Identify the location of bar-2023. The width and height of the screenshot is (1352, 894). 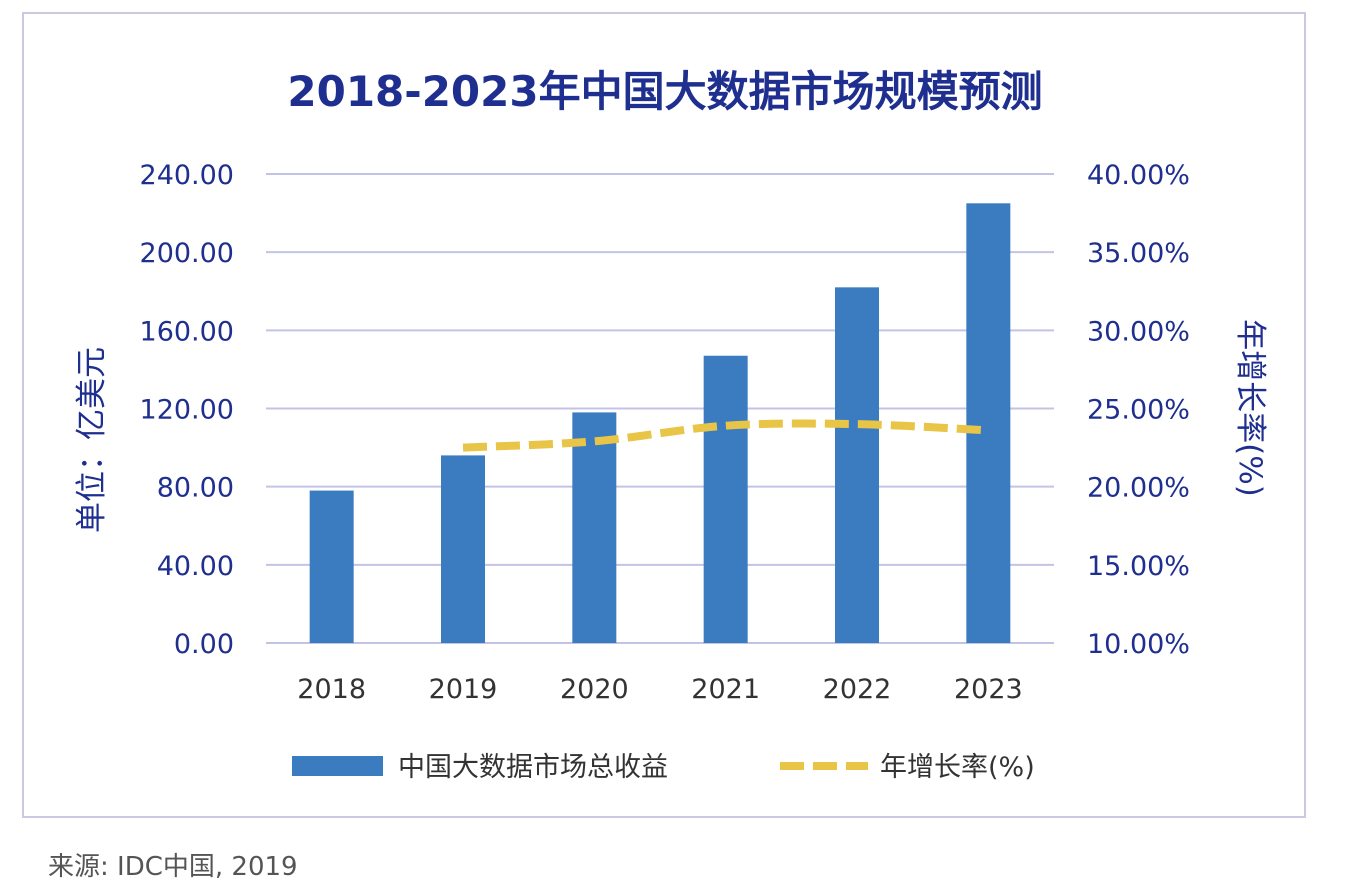
(988, 423).